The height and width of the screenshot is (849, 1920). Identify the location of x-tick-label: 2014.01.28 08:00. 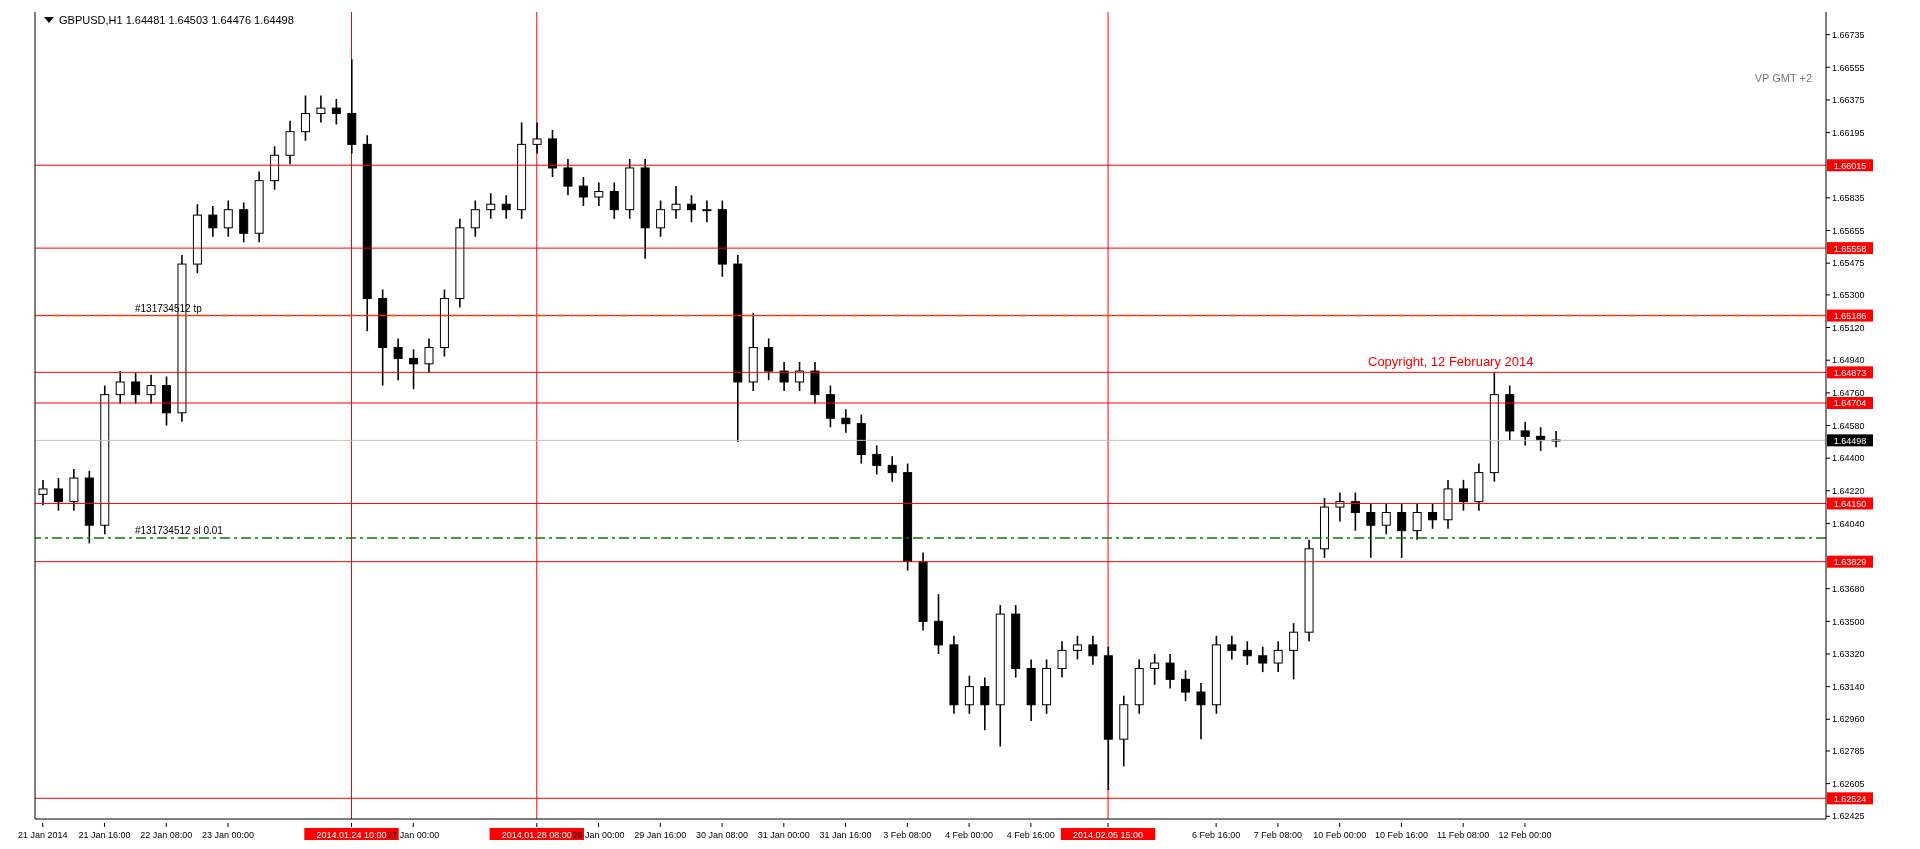
(536, 835).